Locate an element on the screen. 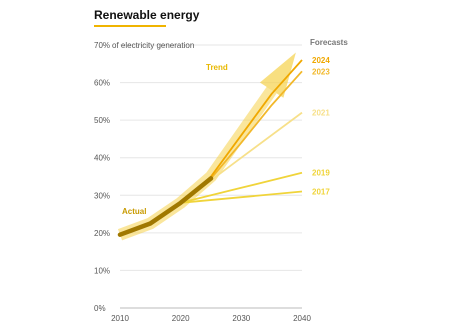 The width and height of the screenshot is (449, 329). chart-title: Renewable energy is located at coordinates (147, 15).